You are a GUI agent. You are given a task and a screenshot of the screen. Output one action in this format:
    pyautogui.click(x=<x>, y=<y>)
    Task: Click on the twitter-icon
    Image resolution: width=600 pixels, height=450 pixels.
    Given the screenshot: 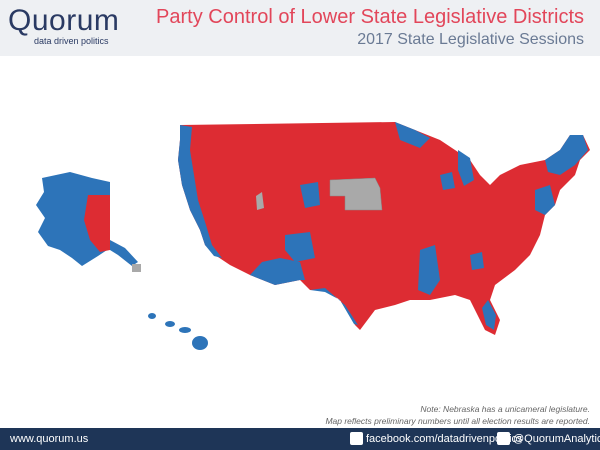 What is the action you would take?
    pyautogui.click(x=503, y=438)
    